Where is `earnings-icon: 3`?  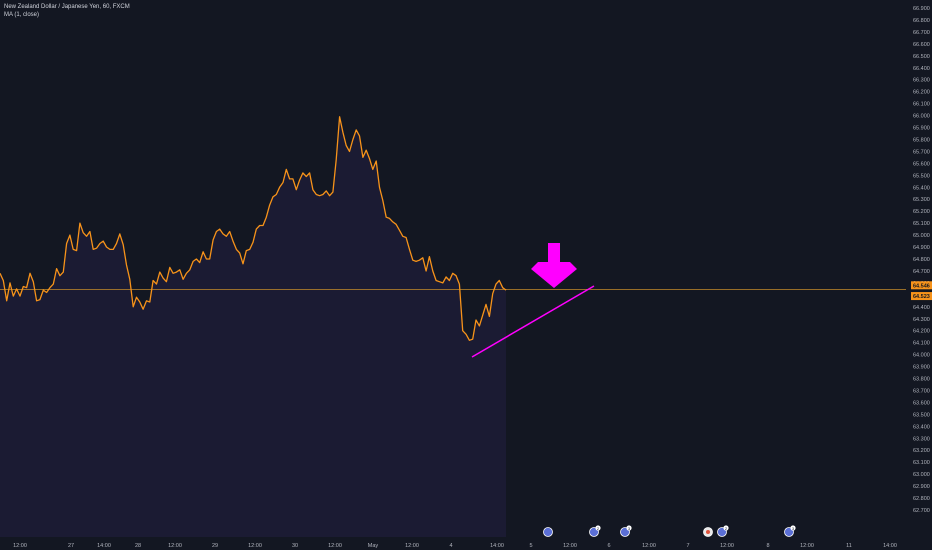
earnings-icon: 3 is located at coordinates (790, 531).